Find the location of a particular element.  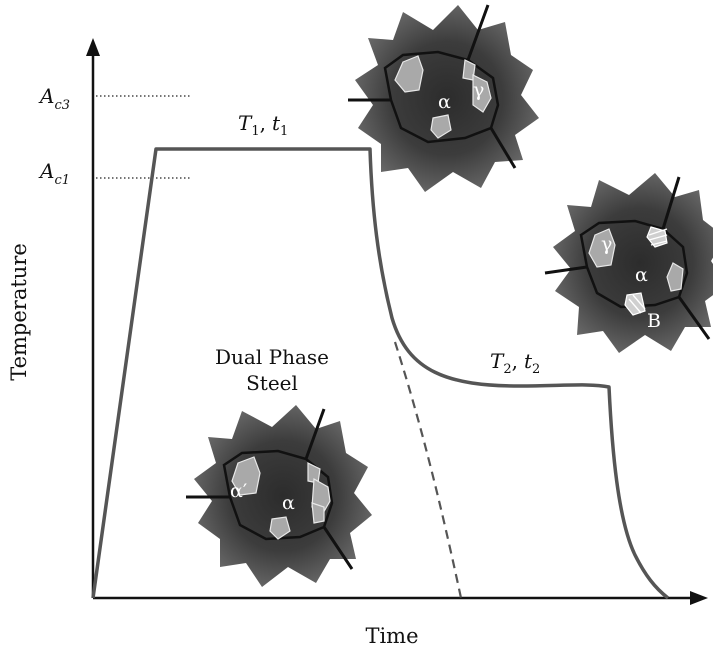

microstructure-dual-phase: α α′ is located at coordinates (279, 496).